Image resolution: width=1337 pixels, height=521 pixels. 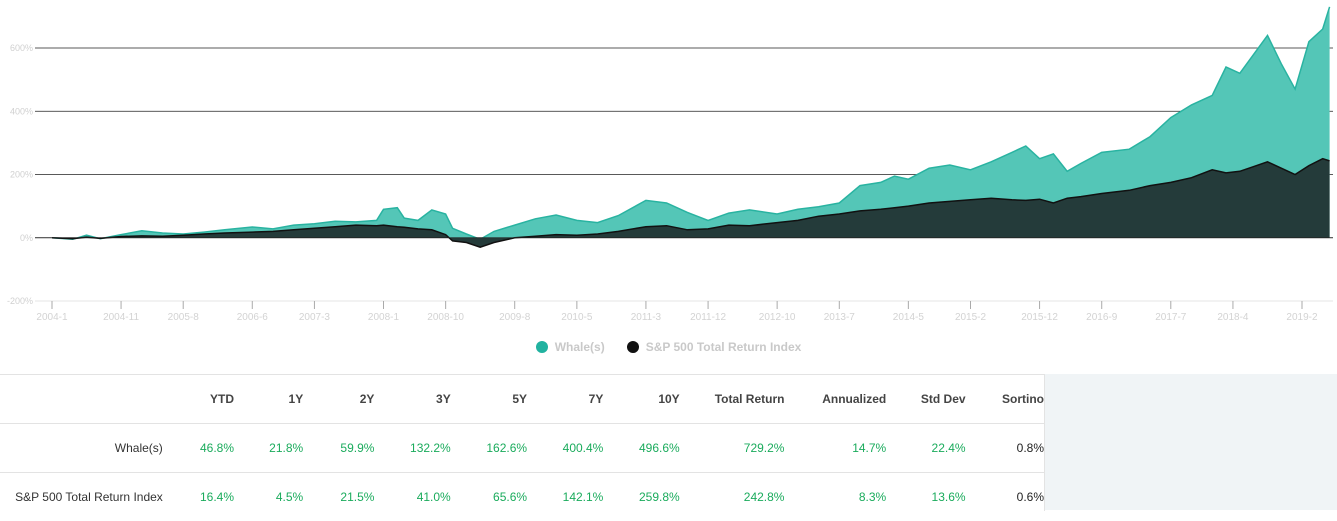 I want to click on x-tick-label: 2008-1, so click(x=384, y=317).